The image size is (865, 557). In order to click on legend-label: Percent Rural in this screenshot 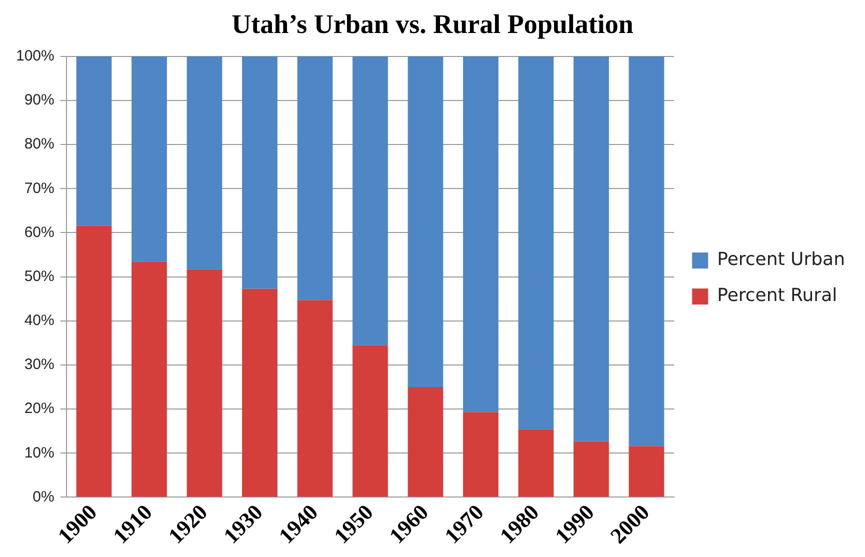, I will do `click(777, 295)`.